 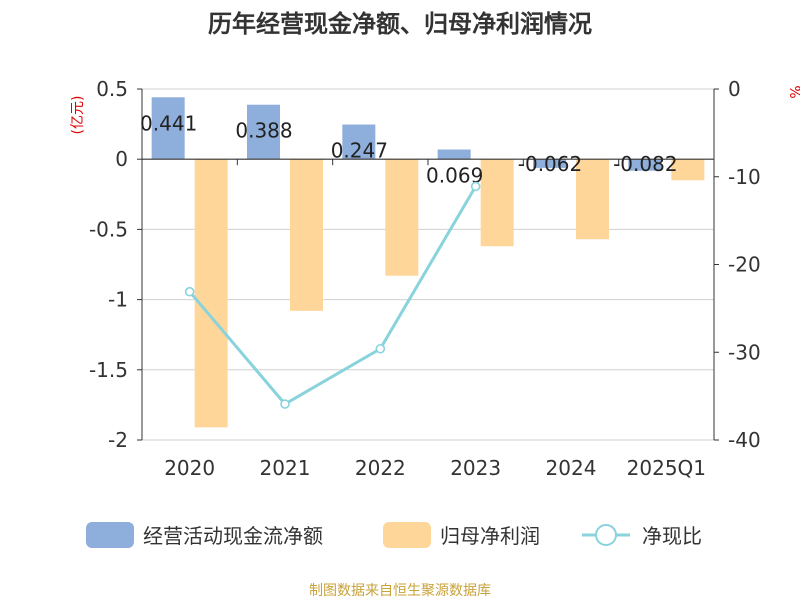 What do you see at coordinates (734, 89) in the screenshot?
I see `right-tick-label: 0` at bounding box center [734, 89].